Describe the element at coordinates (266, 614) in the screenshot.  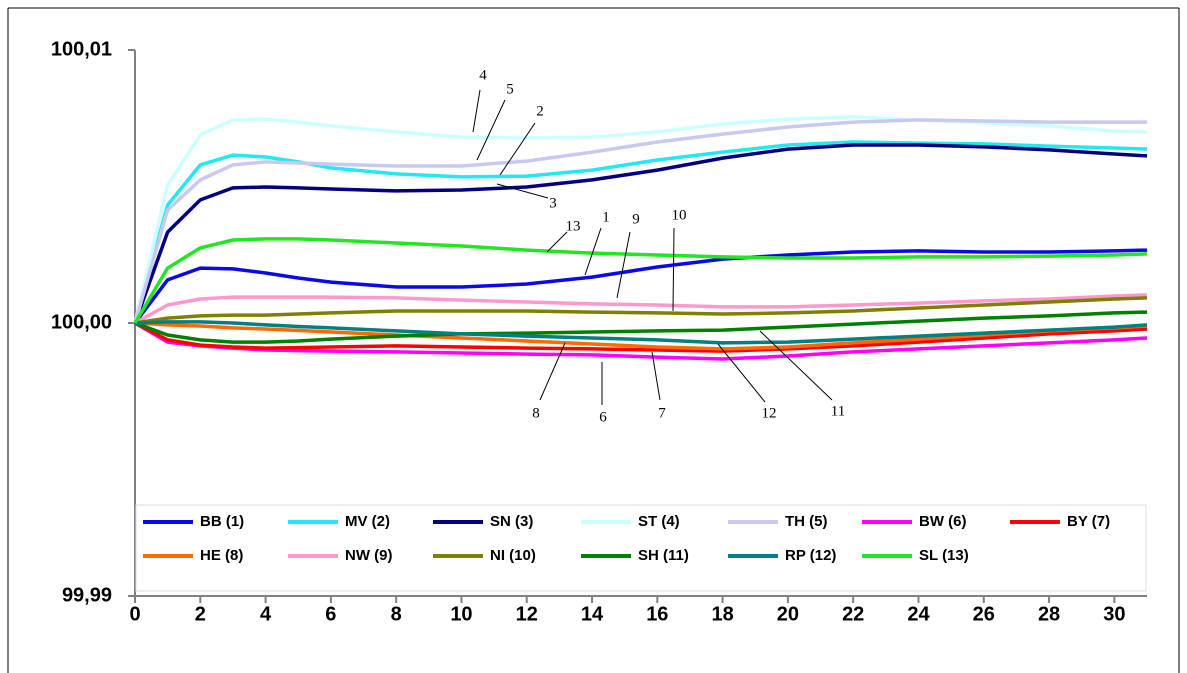
I see `x-tick-label: 4` at that location.